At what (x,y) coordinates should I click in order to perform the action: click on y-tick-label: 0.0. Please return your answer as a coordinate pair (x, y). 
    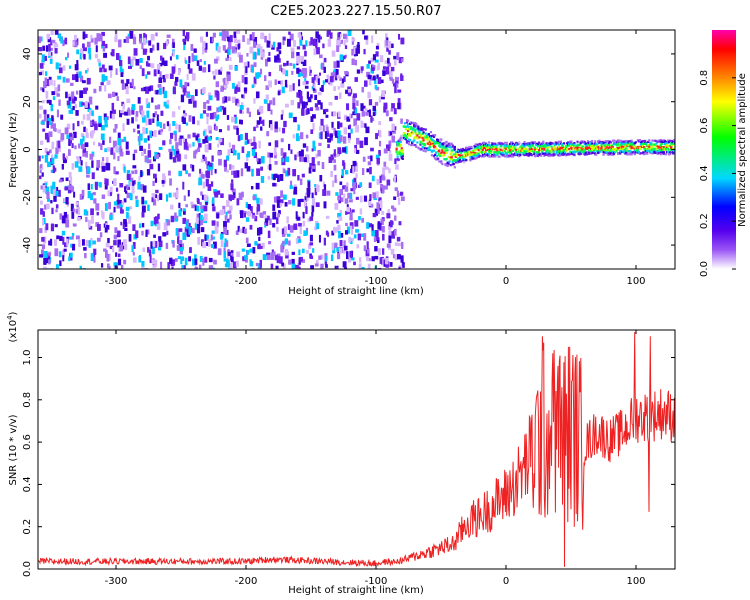
    Looking at the image, I should click on (27, 569).